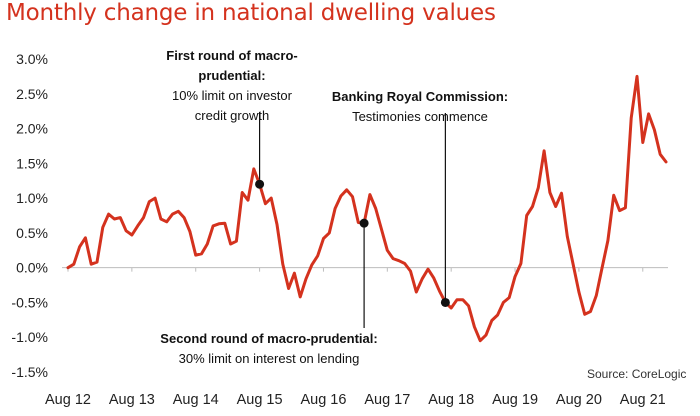 This screenshot has height=416, width=700. What do you see at coordinates (420, 96) in the screenshot?
I see `annotation-text: Banking Royal Commission:` at bounding box center [420, 96].